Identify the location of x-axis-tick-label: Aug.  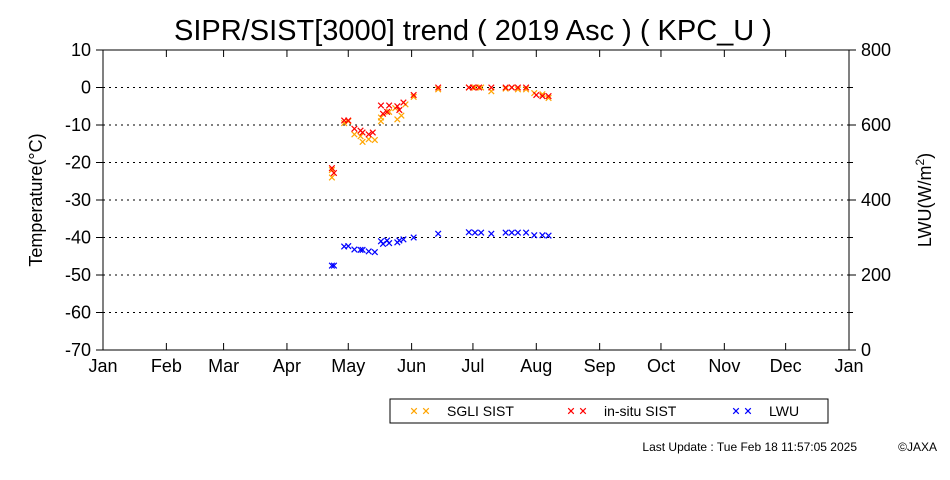
(536, 366).